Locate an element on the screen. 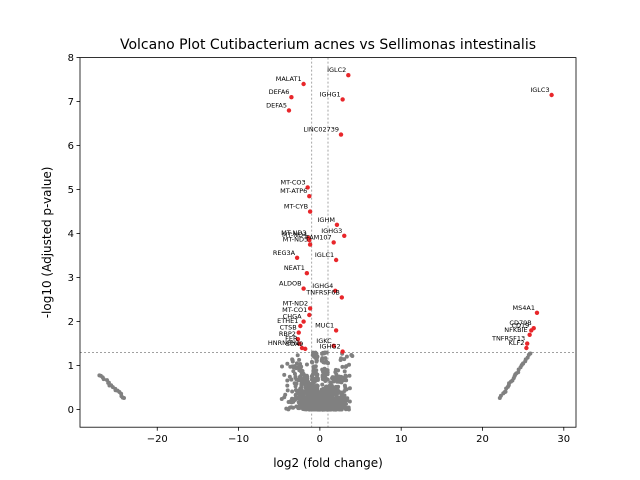 This screenshot has height=480, width=640. point-label: DEFA6 is located at coordinates (279, 92).